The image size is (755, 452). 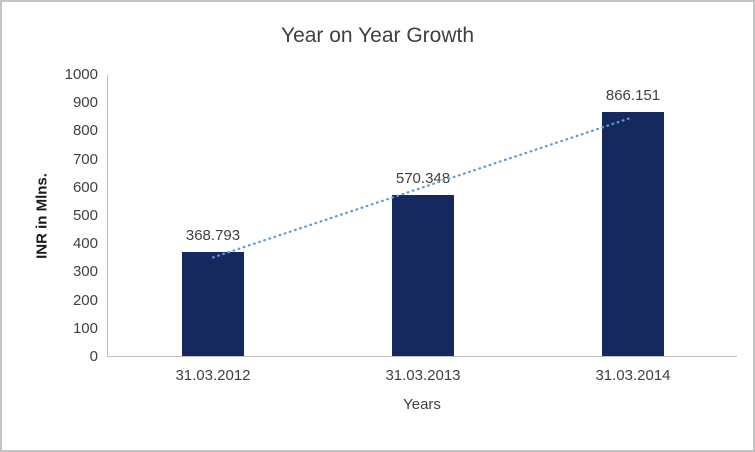 I want to click on data-label: 570.348, so click(x=423, y=179).